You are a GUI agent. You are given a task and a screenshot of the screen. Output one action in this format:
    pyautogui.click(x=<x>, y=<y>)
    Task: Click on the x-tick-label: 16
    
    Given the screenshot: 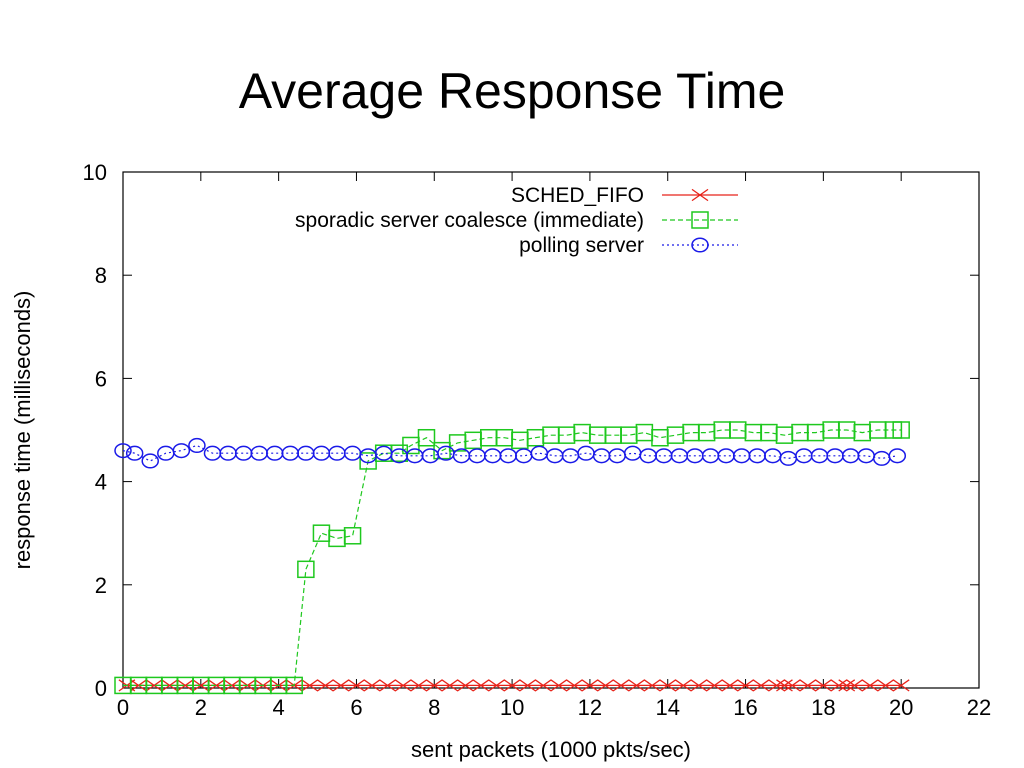 What is the action you would take?
    pyautogui.click(x=745, y=707)
    